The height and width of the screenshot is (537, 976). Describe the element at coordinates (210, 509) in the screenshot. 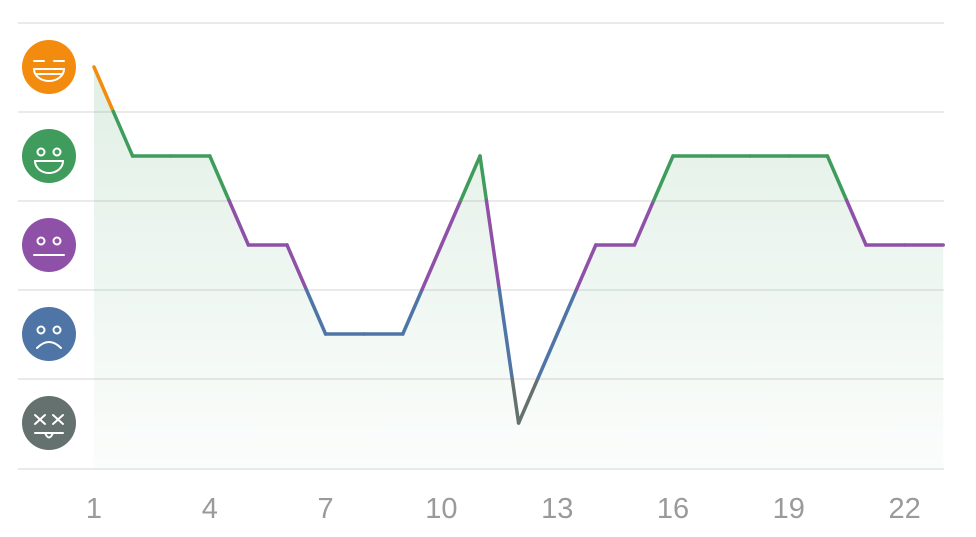

I see `x-tick-label: 4` at that location.